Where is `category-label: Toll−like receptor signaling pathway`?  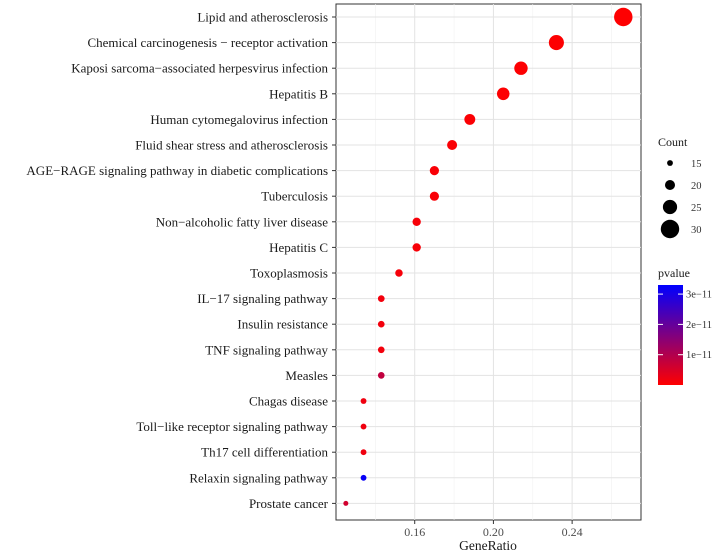
category-label: Toll−like receptor signaling pathway is located at coordinates (232, 426).